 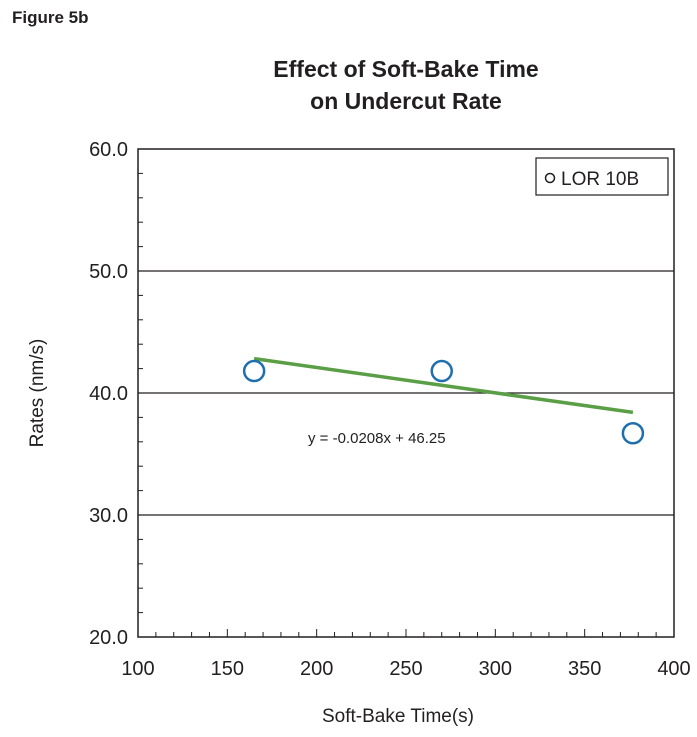 What do you see at coordinates (316, 669) in the screenshot?
I see `x-tick-label: 200` at bounding box center [316, 669].